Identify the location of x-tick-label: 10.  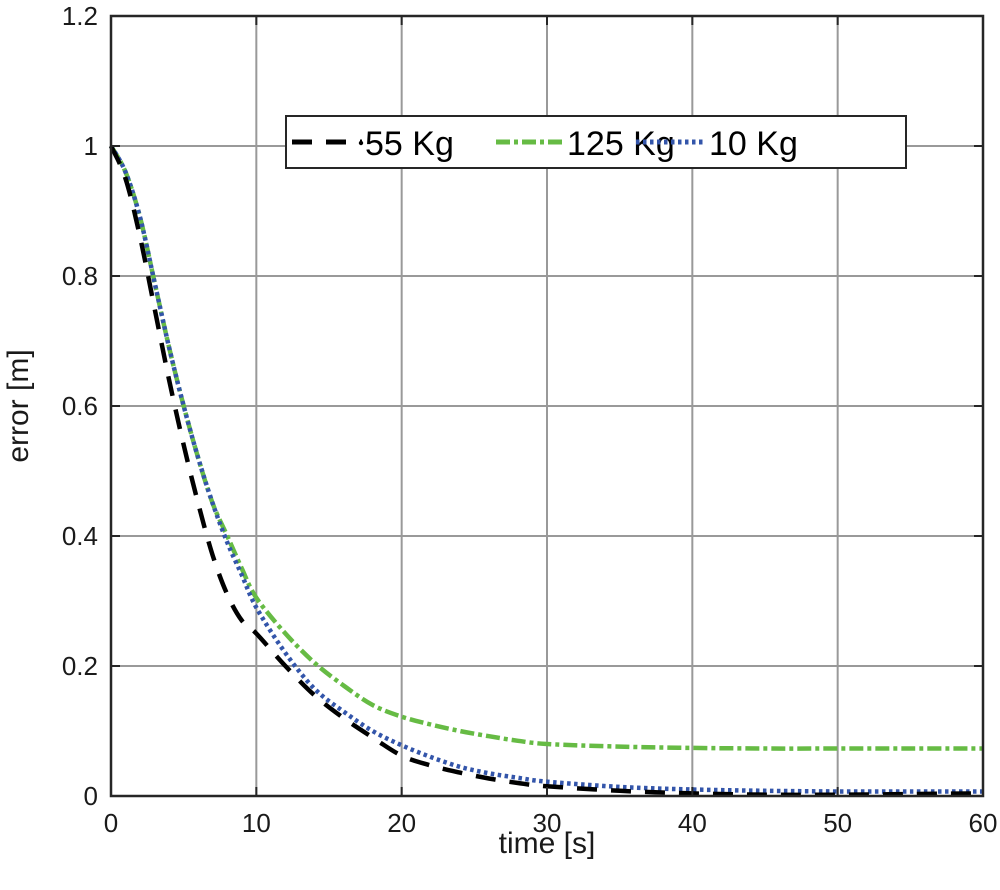
(256, 823).